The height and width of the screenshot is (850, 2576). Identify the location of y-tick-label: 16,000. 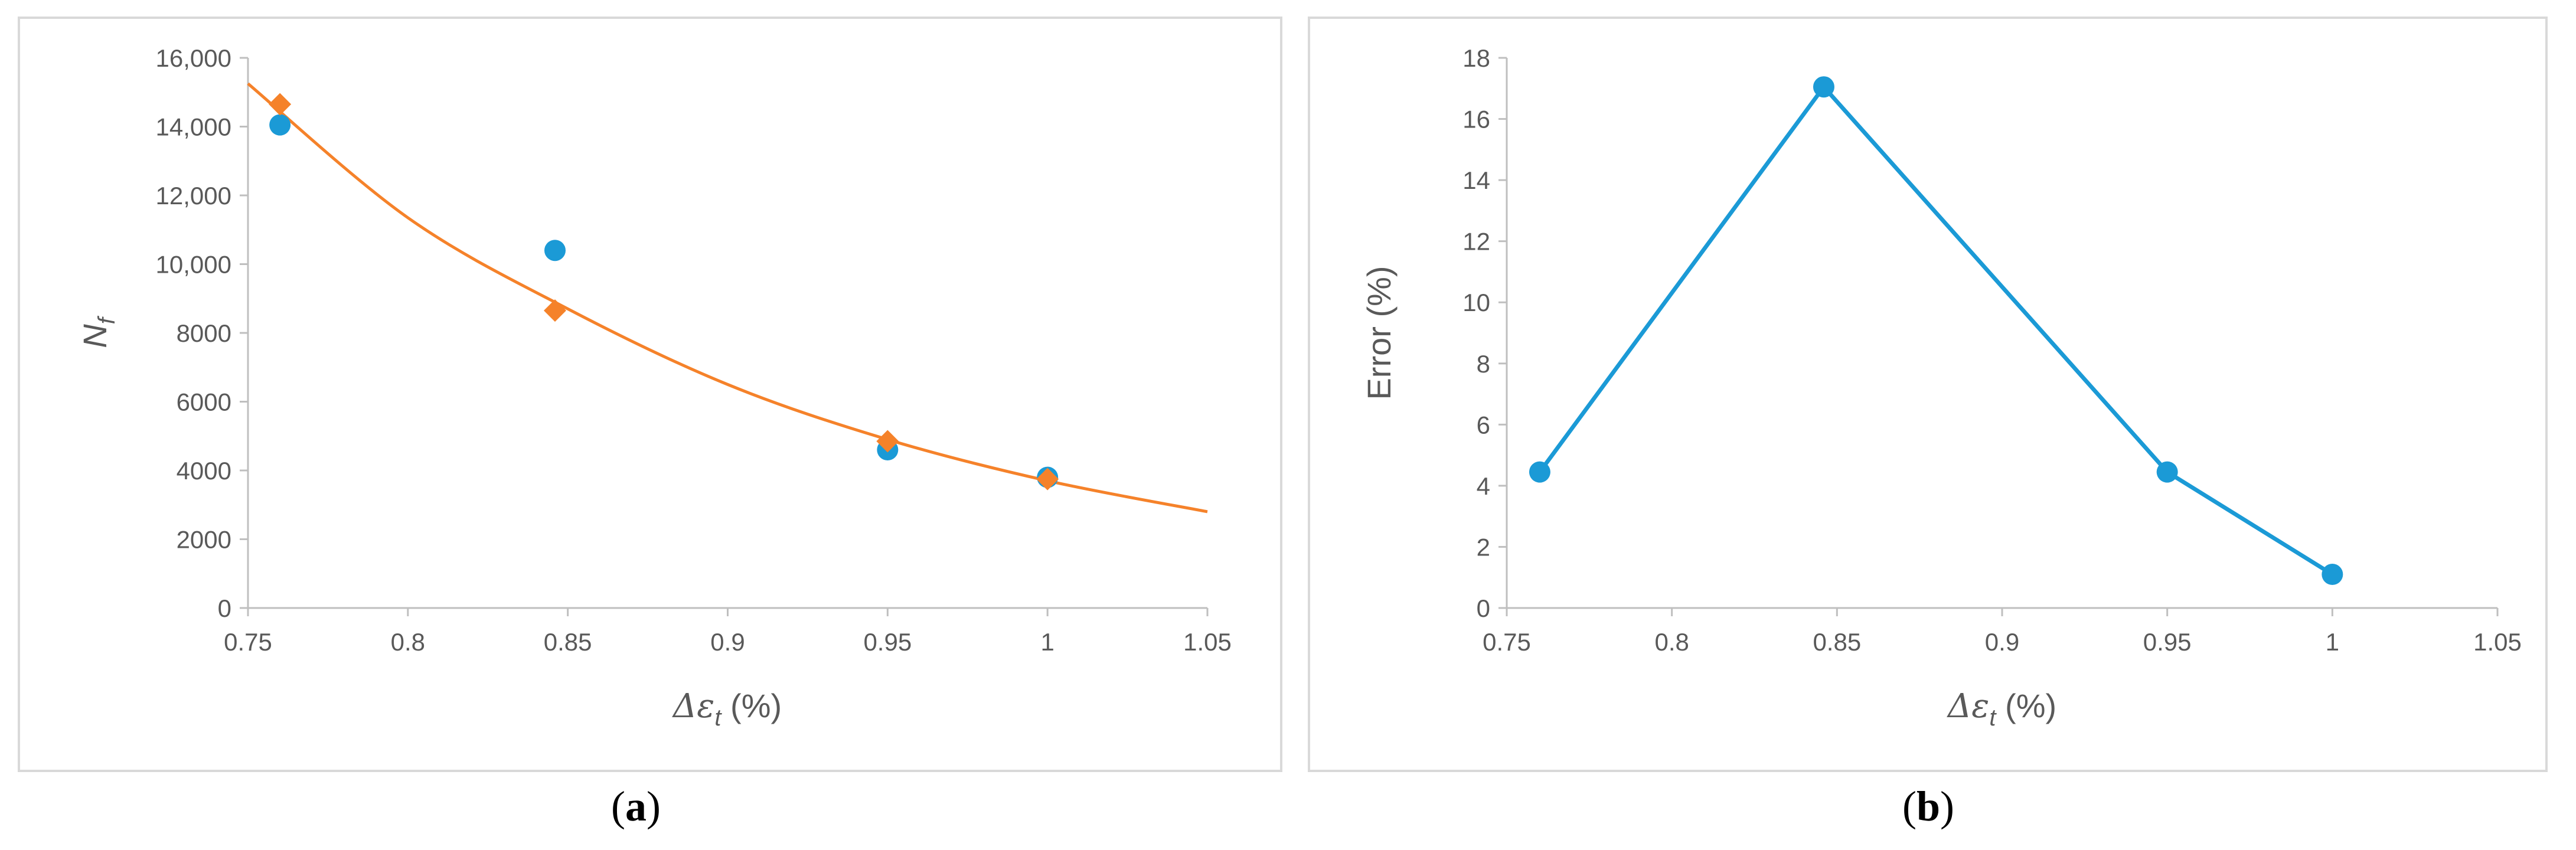
(193, 58).